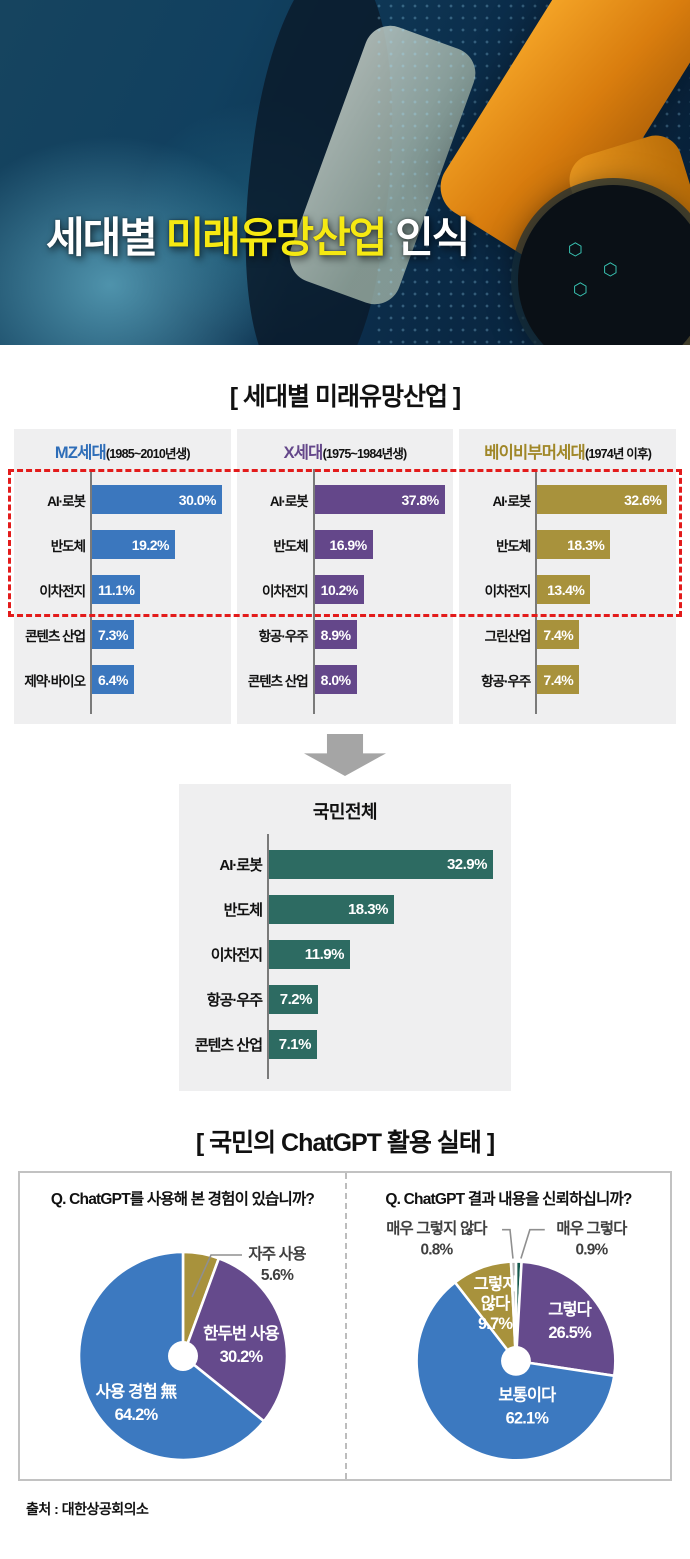  Describe the element at coordinates (618, 454) in the screenshot. I see `generation-period: (1974년 이후)` at that location.